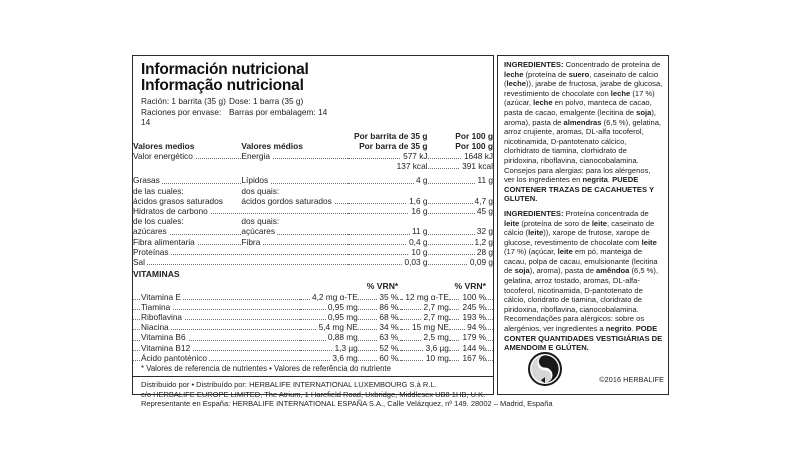 The width and height of the screenshot is (800, 450). Describe the element at coordinates (460, 180) in the screenshot. I see `nutrient-v2: 11 g` at that location.